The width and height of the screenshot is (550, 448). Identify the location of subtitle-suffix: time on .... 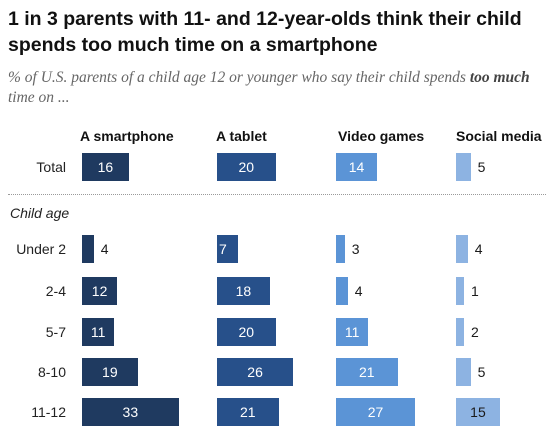
(39, 97).